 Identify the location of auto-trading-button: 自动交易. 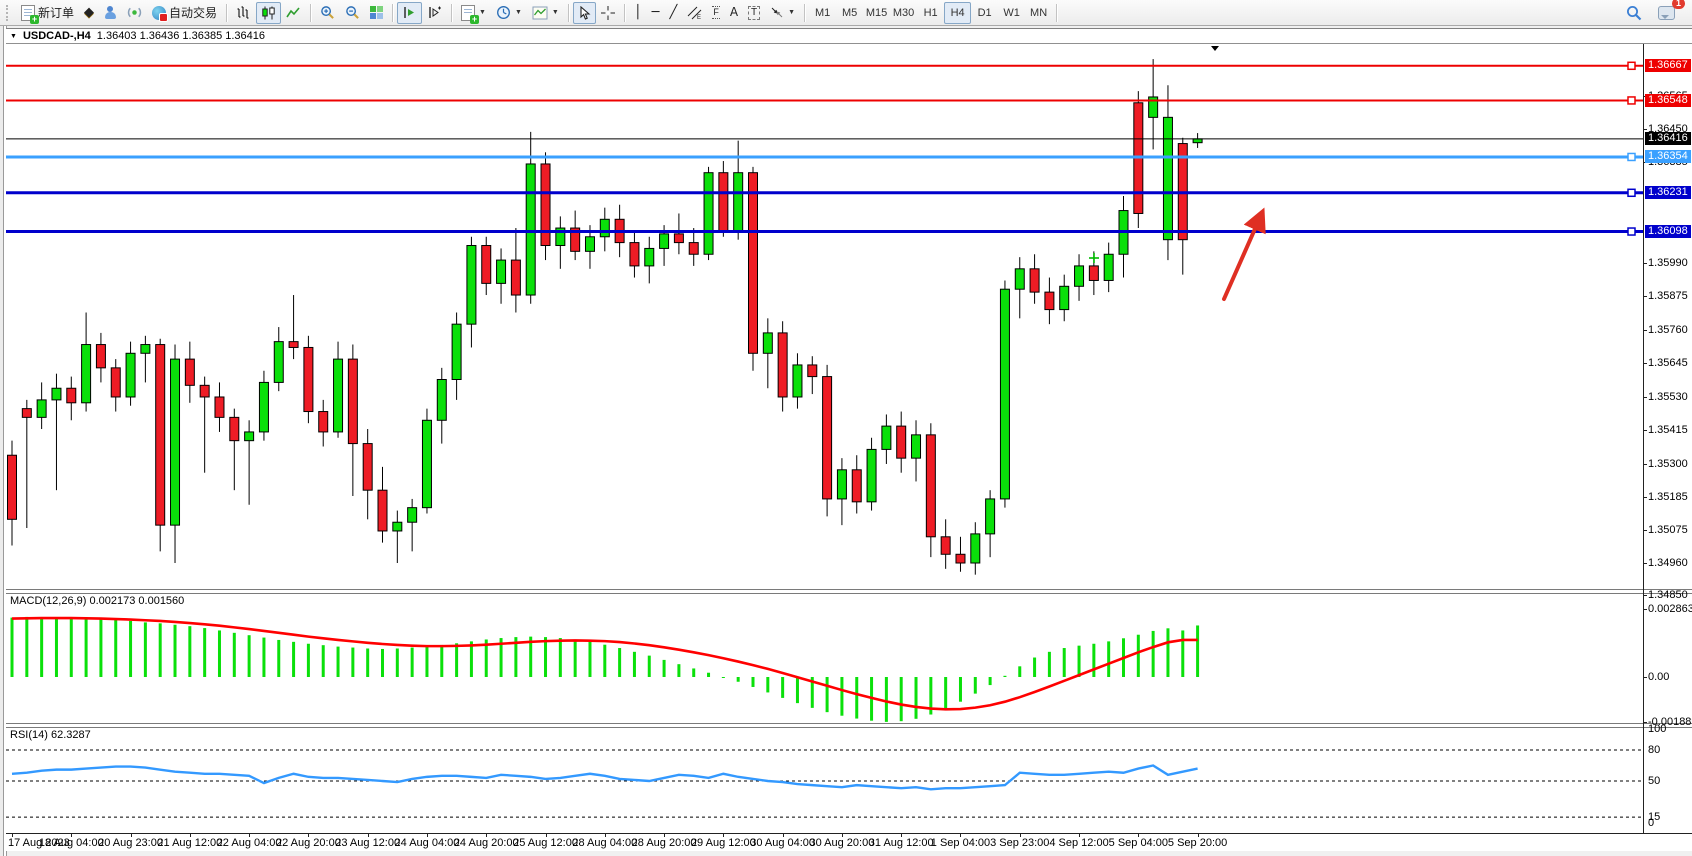
(184, 13).